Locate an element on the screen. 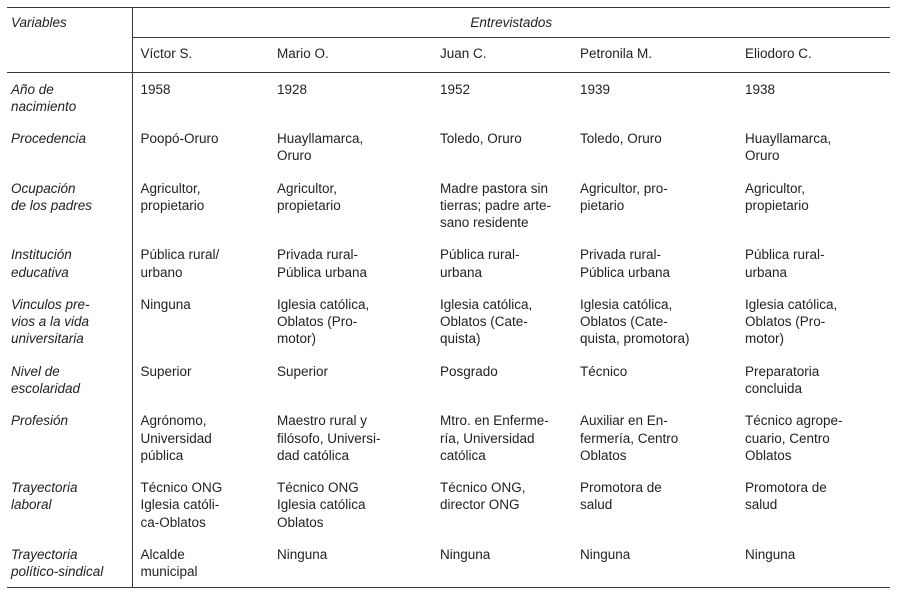  table-cell: Alcalde municipal is located at coordinates (169, 563).